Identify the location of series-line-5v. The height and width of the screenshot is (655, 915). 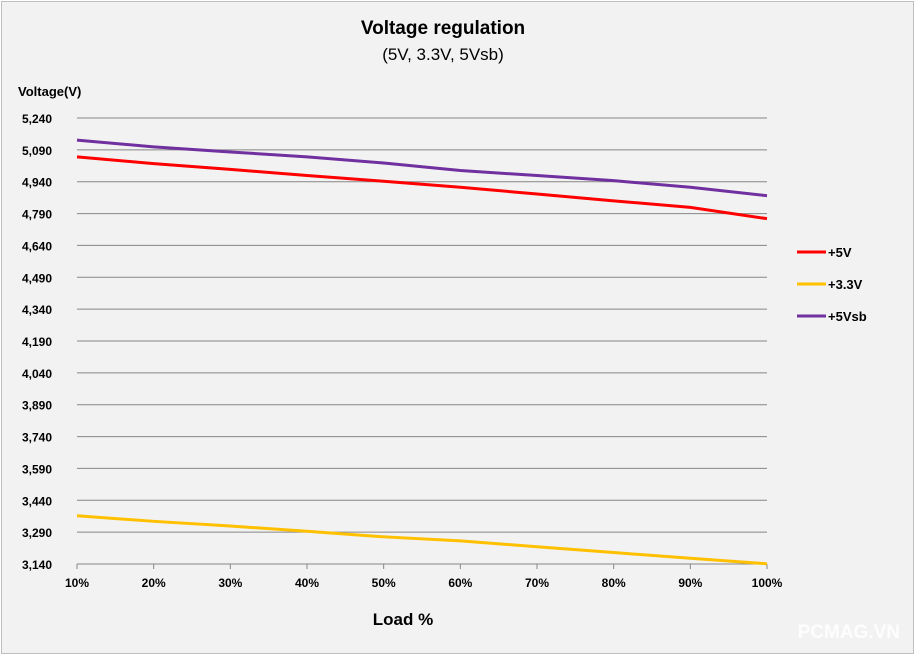
(422, 188).